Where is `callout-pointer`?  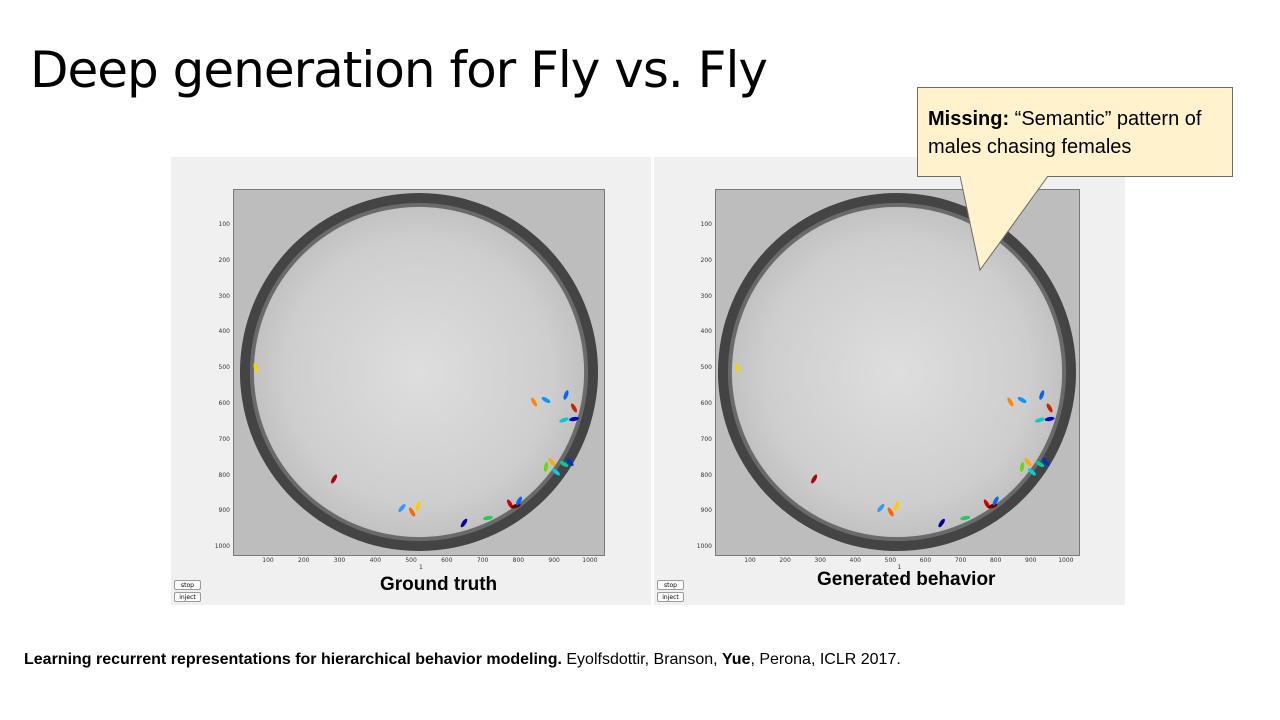
callout-pointer is located at coordinates (1004, 224).